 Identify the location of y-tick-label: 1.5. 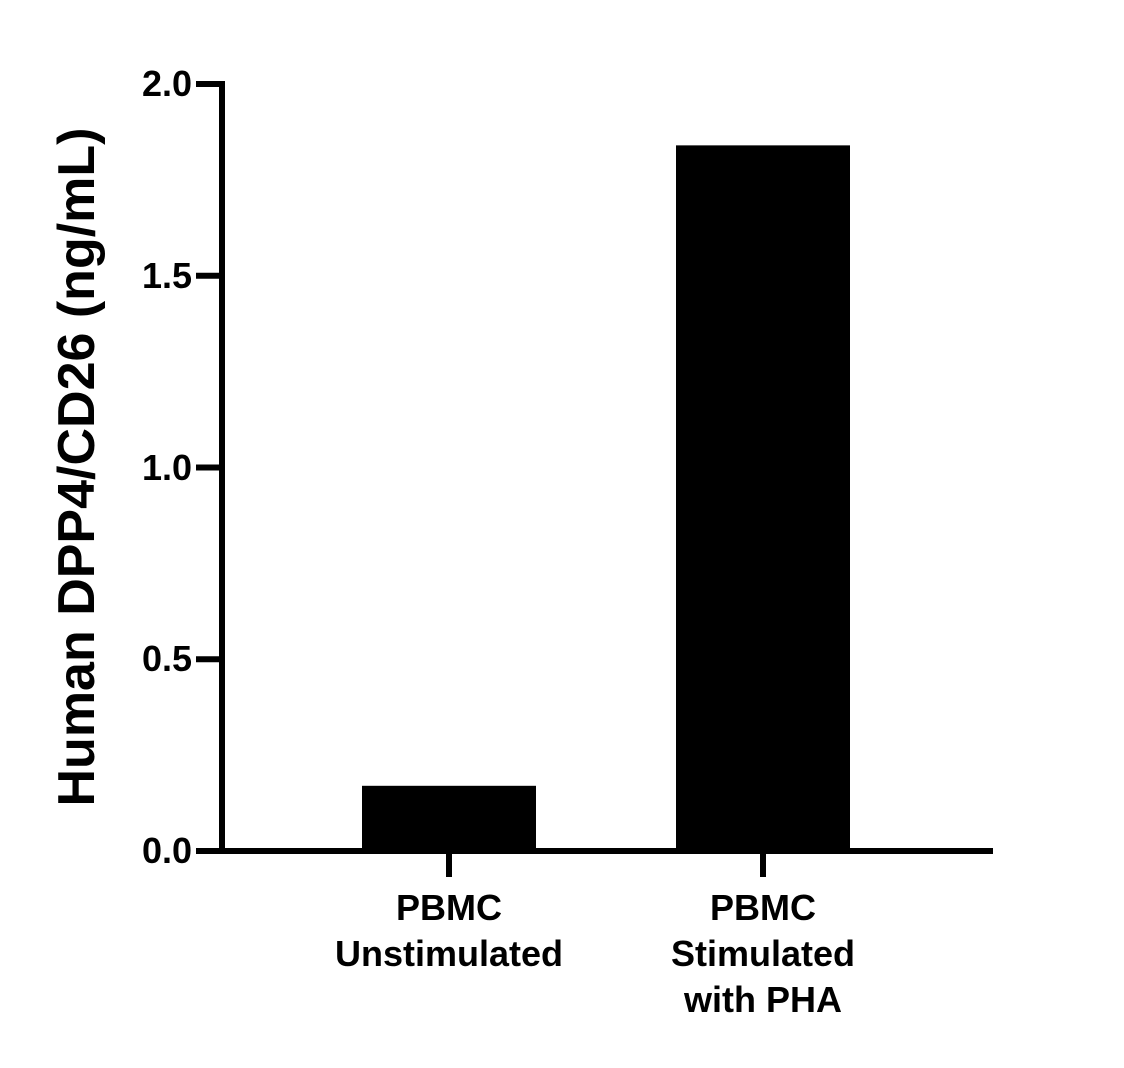
(166, 275).